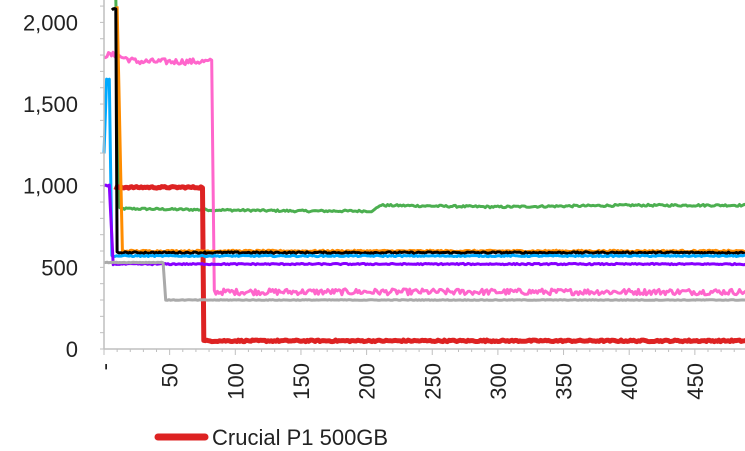 The height and width of the screenshot is (451, 745). What do you see at coordinates (498, 381) in the screenshot?
I see `x-tick-label: 300` at bounding box center [498, 381].